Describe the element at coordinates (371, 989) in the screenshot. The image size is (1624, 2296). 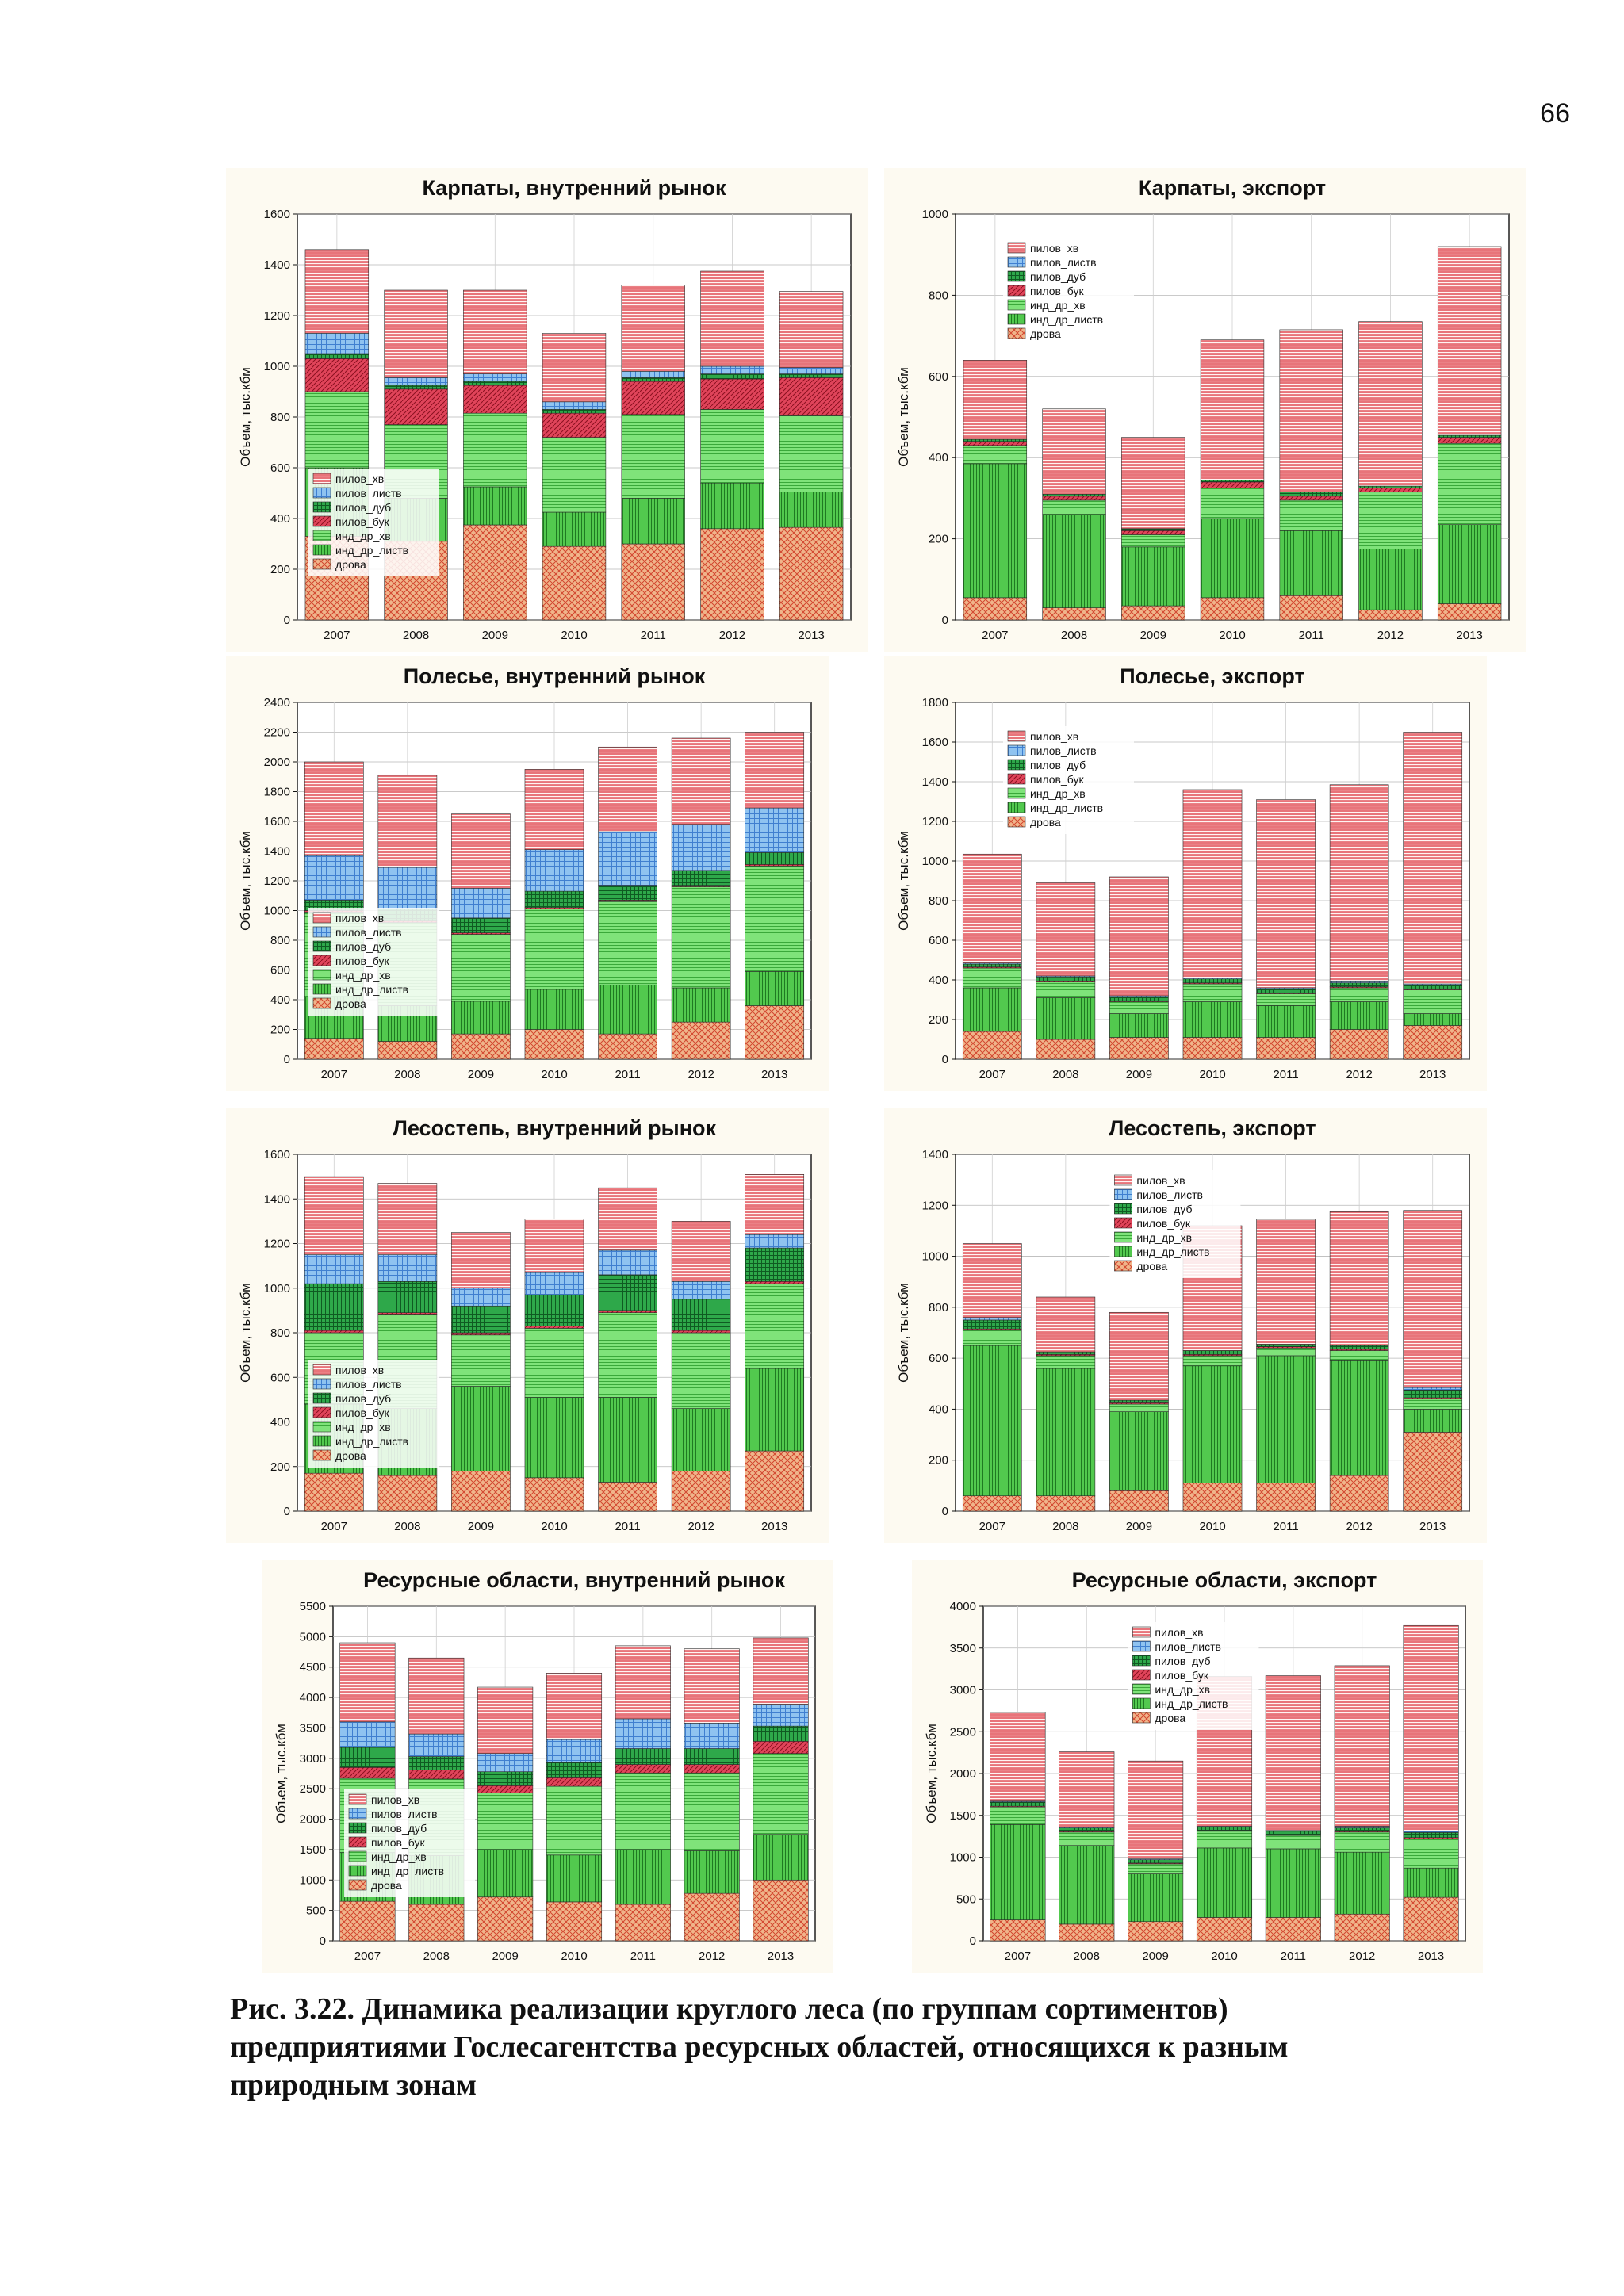
I see `legend-label-инд-др-листв: инд_др_листв` at that location.